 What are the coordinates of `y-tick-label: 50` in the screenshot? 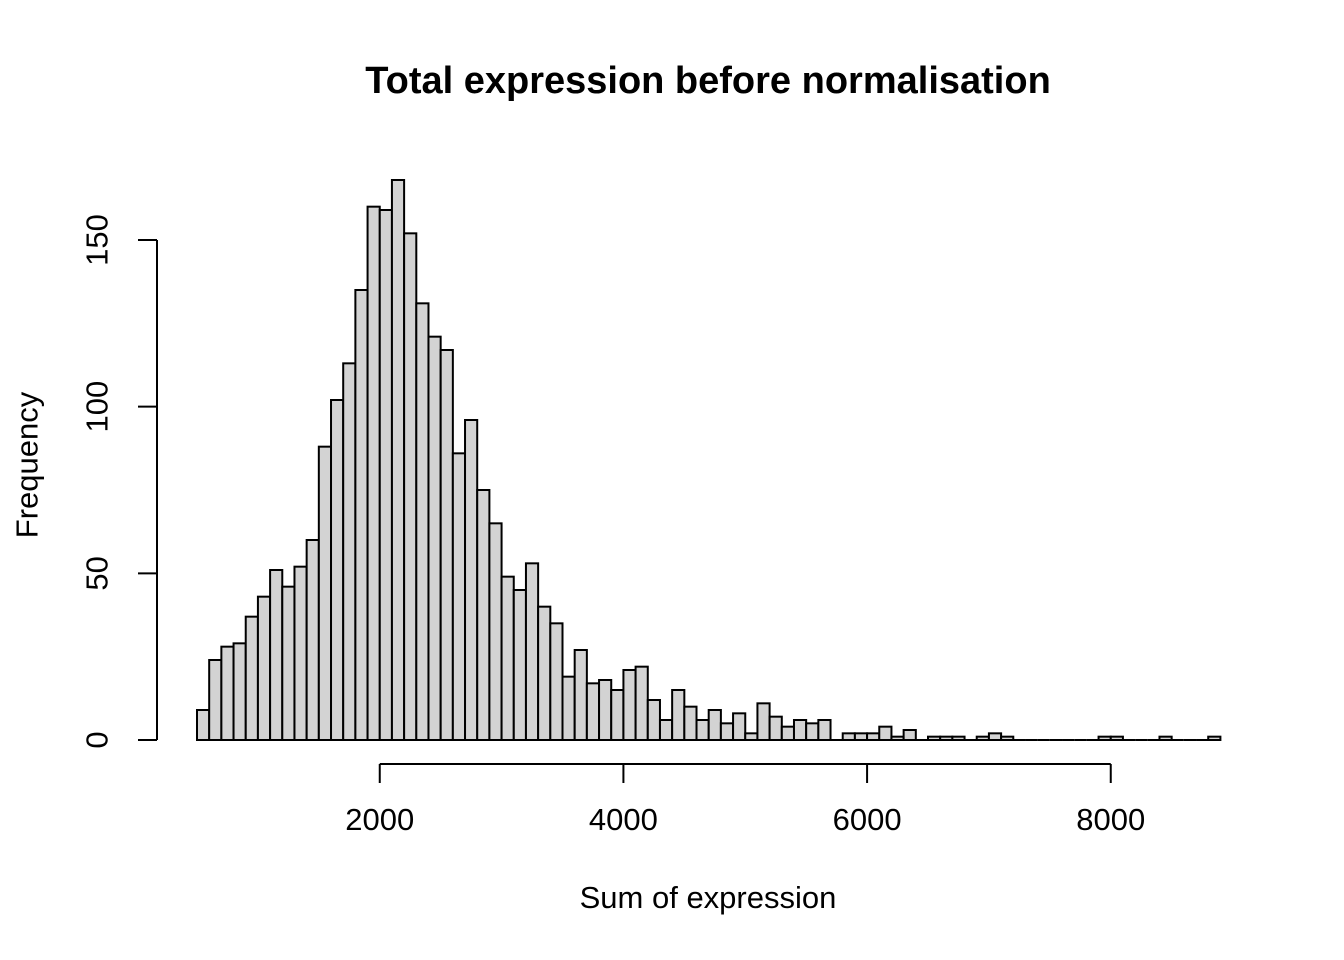 It's located at (97, 573).